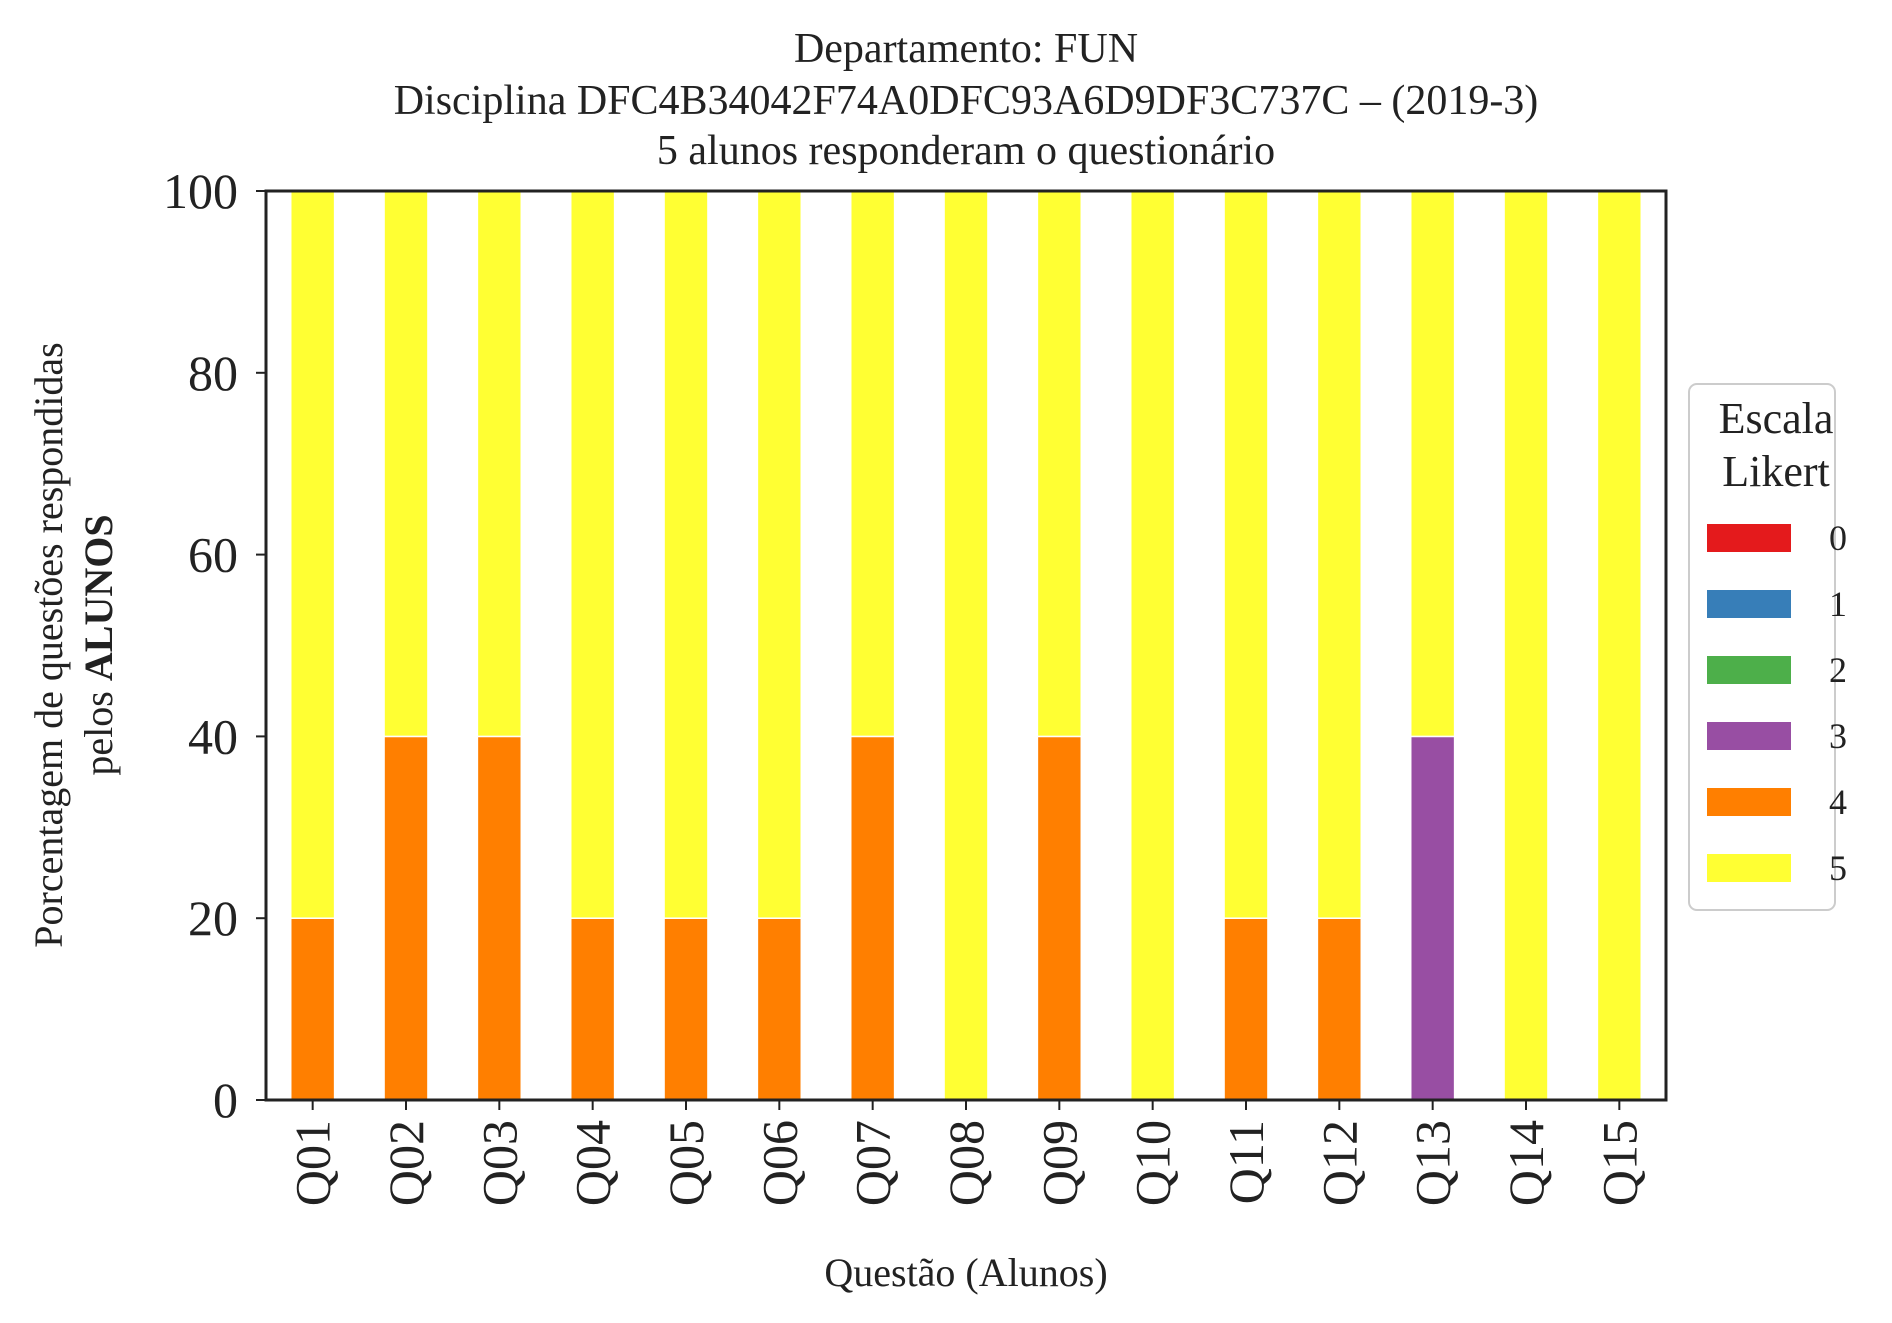 This screenshot has height=1323, width=1892. What do you see at coordinates (213, 918) in the screenshot?
I see `y-tick-label: 20` at bounding box center [213, 918].